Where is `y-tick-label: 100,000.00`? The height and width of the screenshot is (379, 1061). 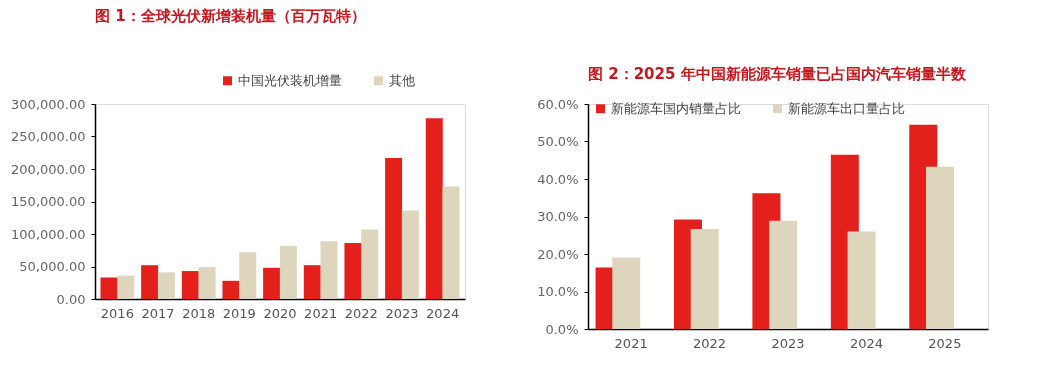 y-tick-label: 100,000.00 is located at coordinates (48, 234).